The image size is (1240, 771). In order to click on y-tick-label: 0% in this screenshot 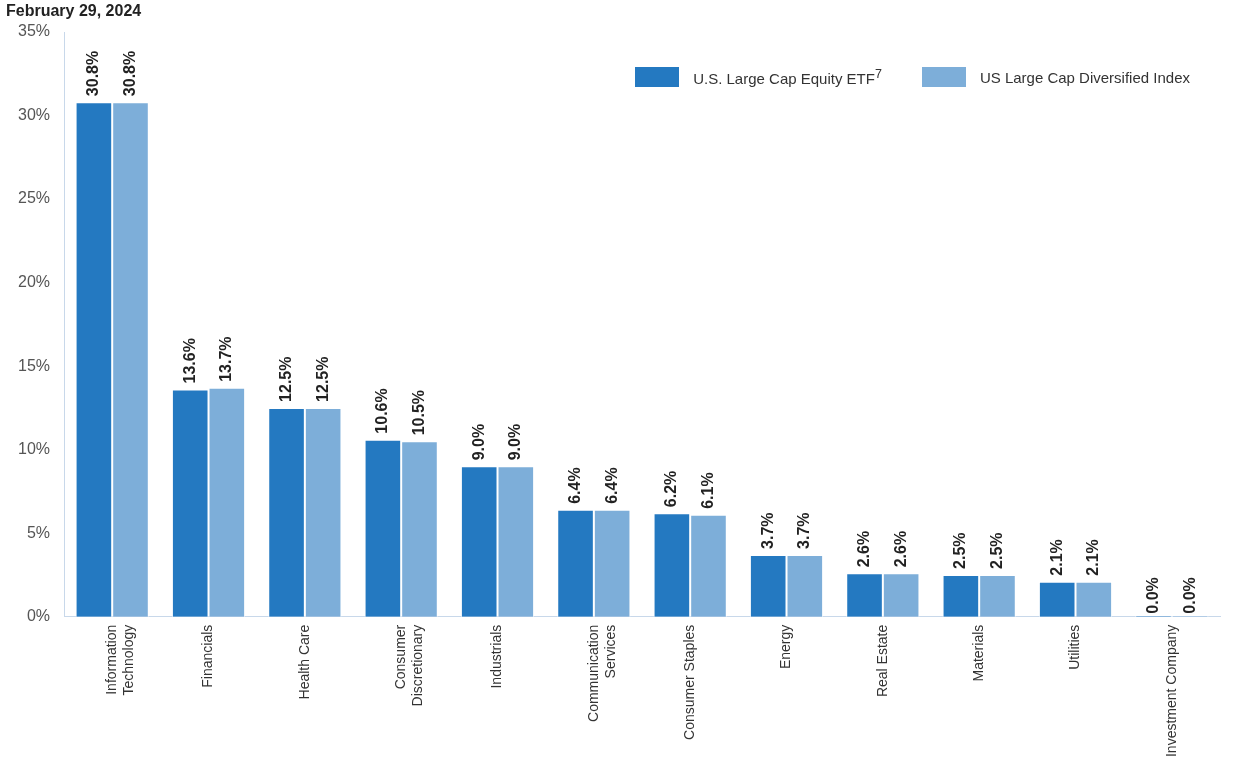, I will do `click(38, 616)`.